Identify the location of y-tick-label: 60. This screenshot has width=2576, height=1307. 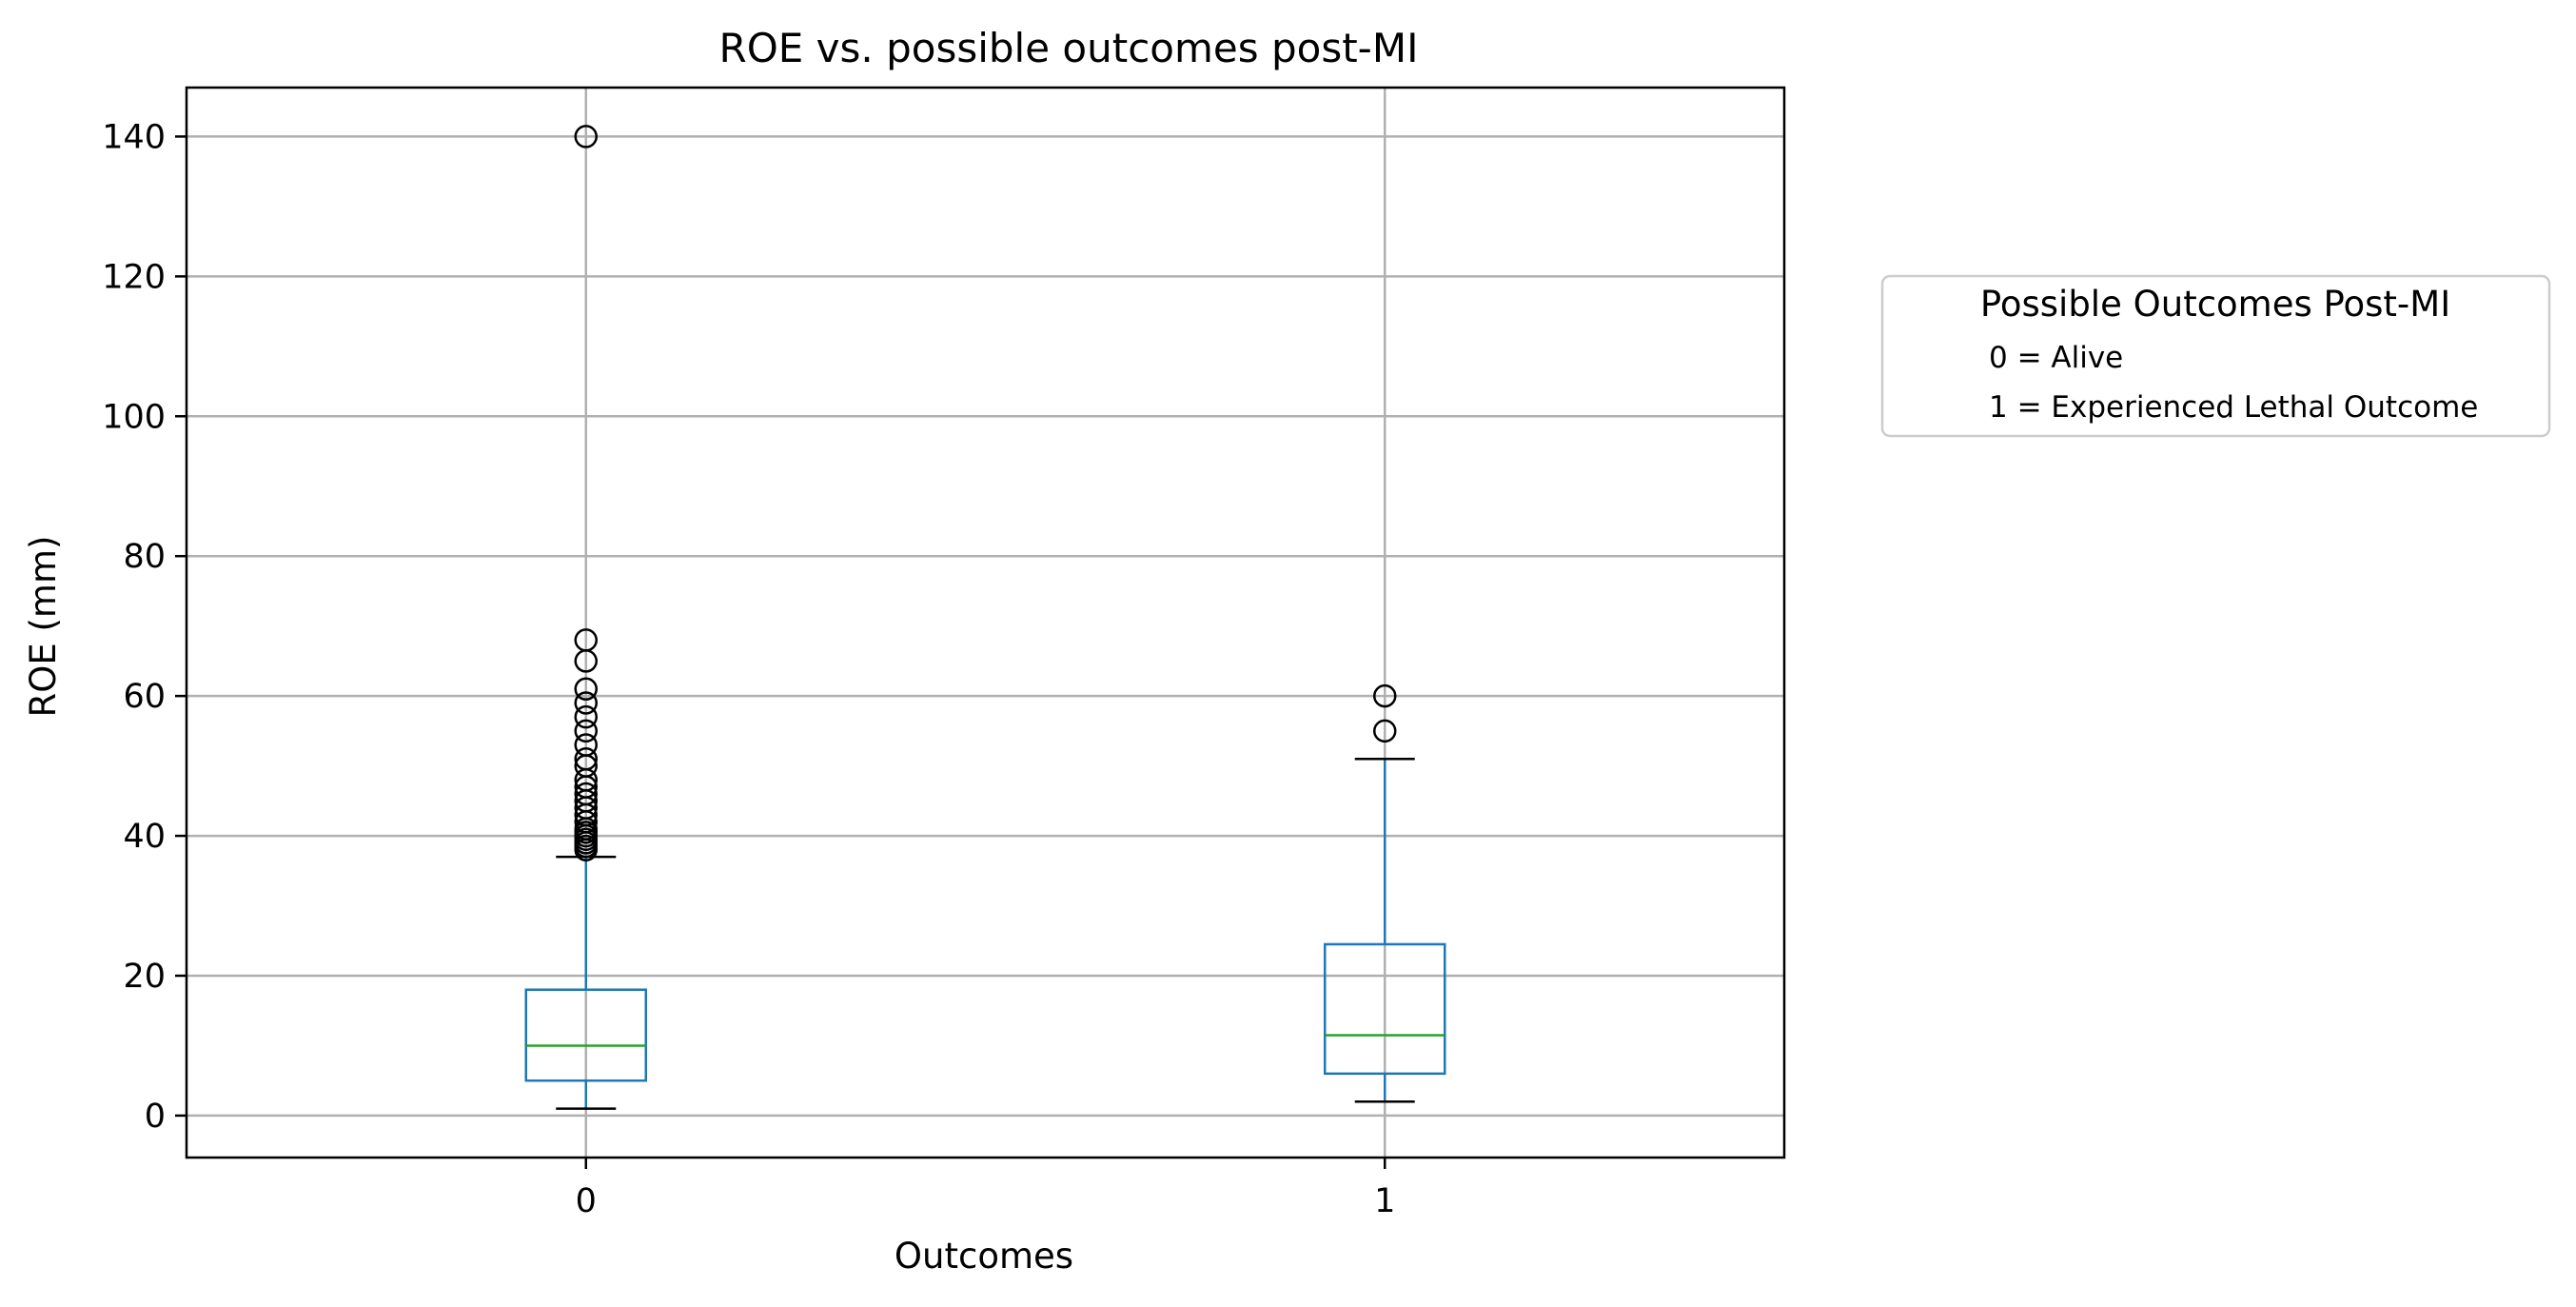
(144, 697).